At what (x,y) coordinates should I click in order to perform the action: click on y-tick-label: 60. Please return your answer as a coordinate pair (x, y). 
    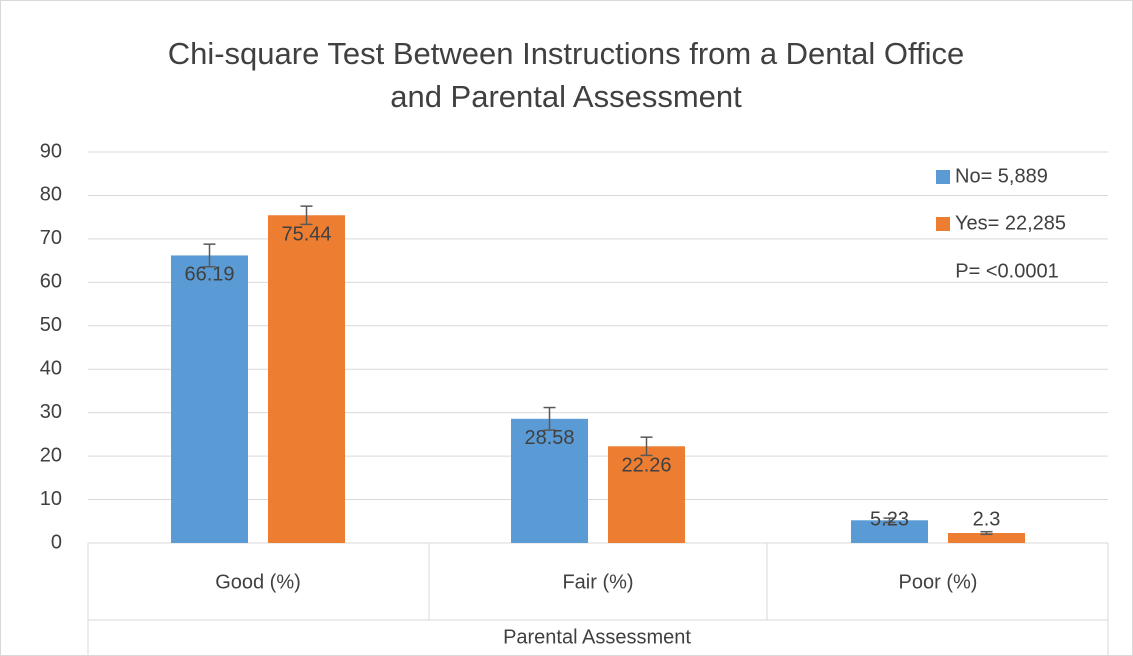
    Looking at the image, I should click on (51, 282).